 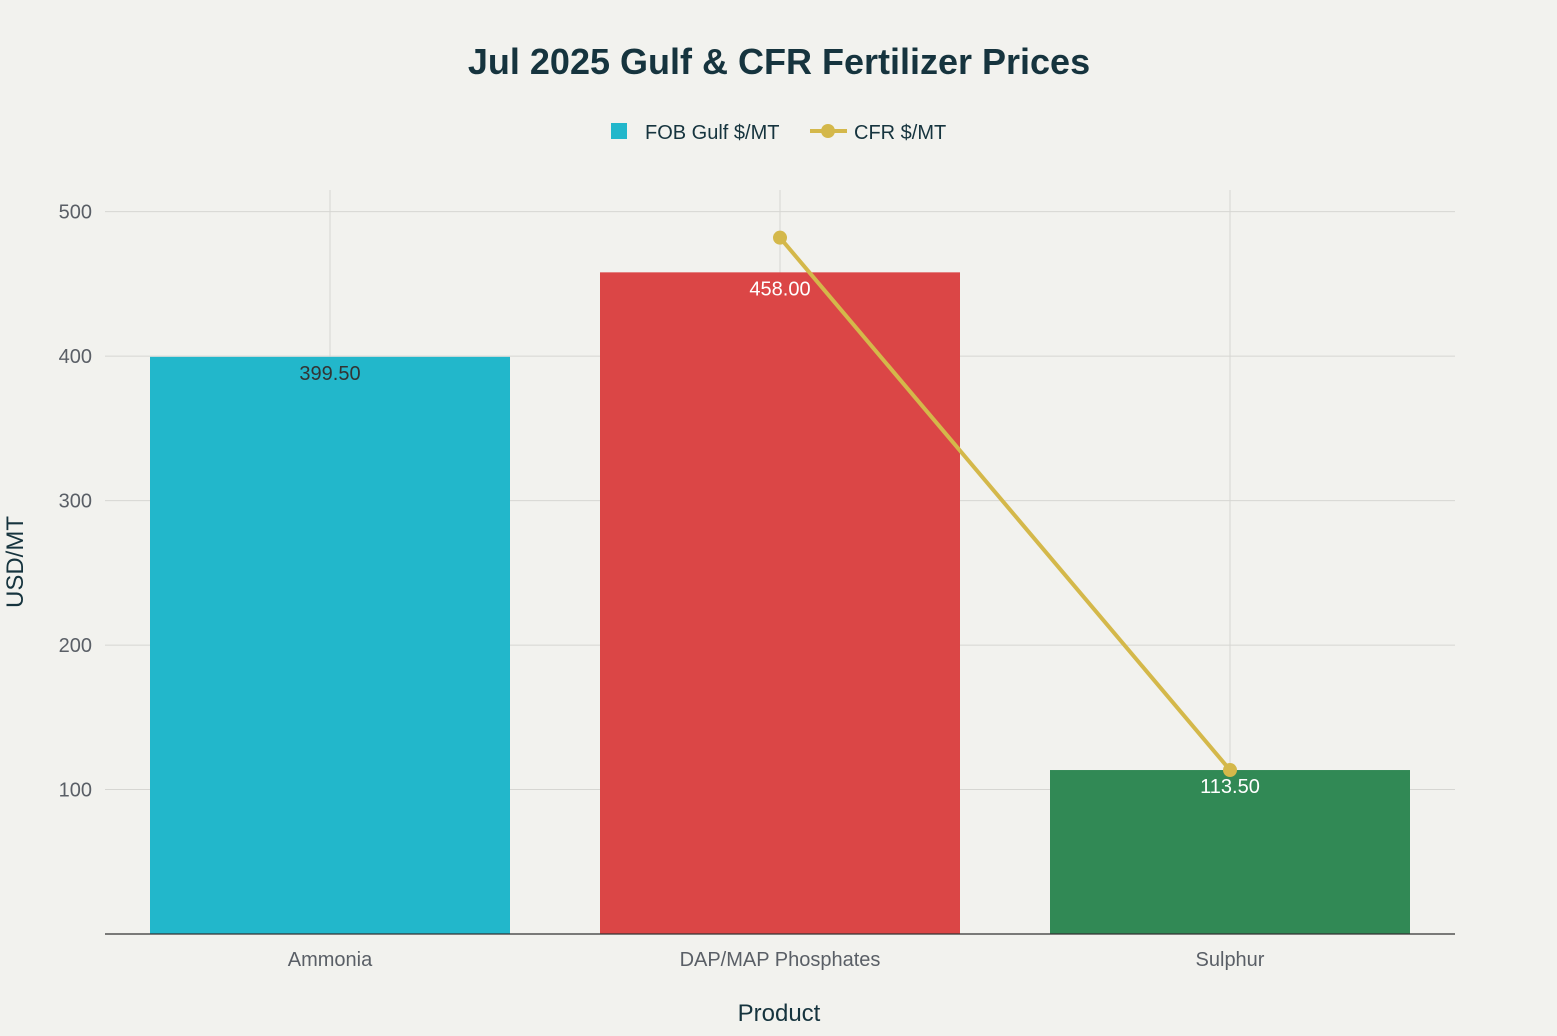 I want to click on legend-swatch-cfr-marker, so click(x=828, y=131).